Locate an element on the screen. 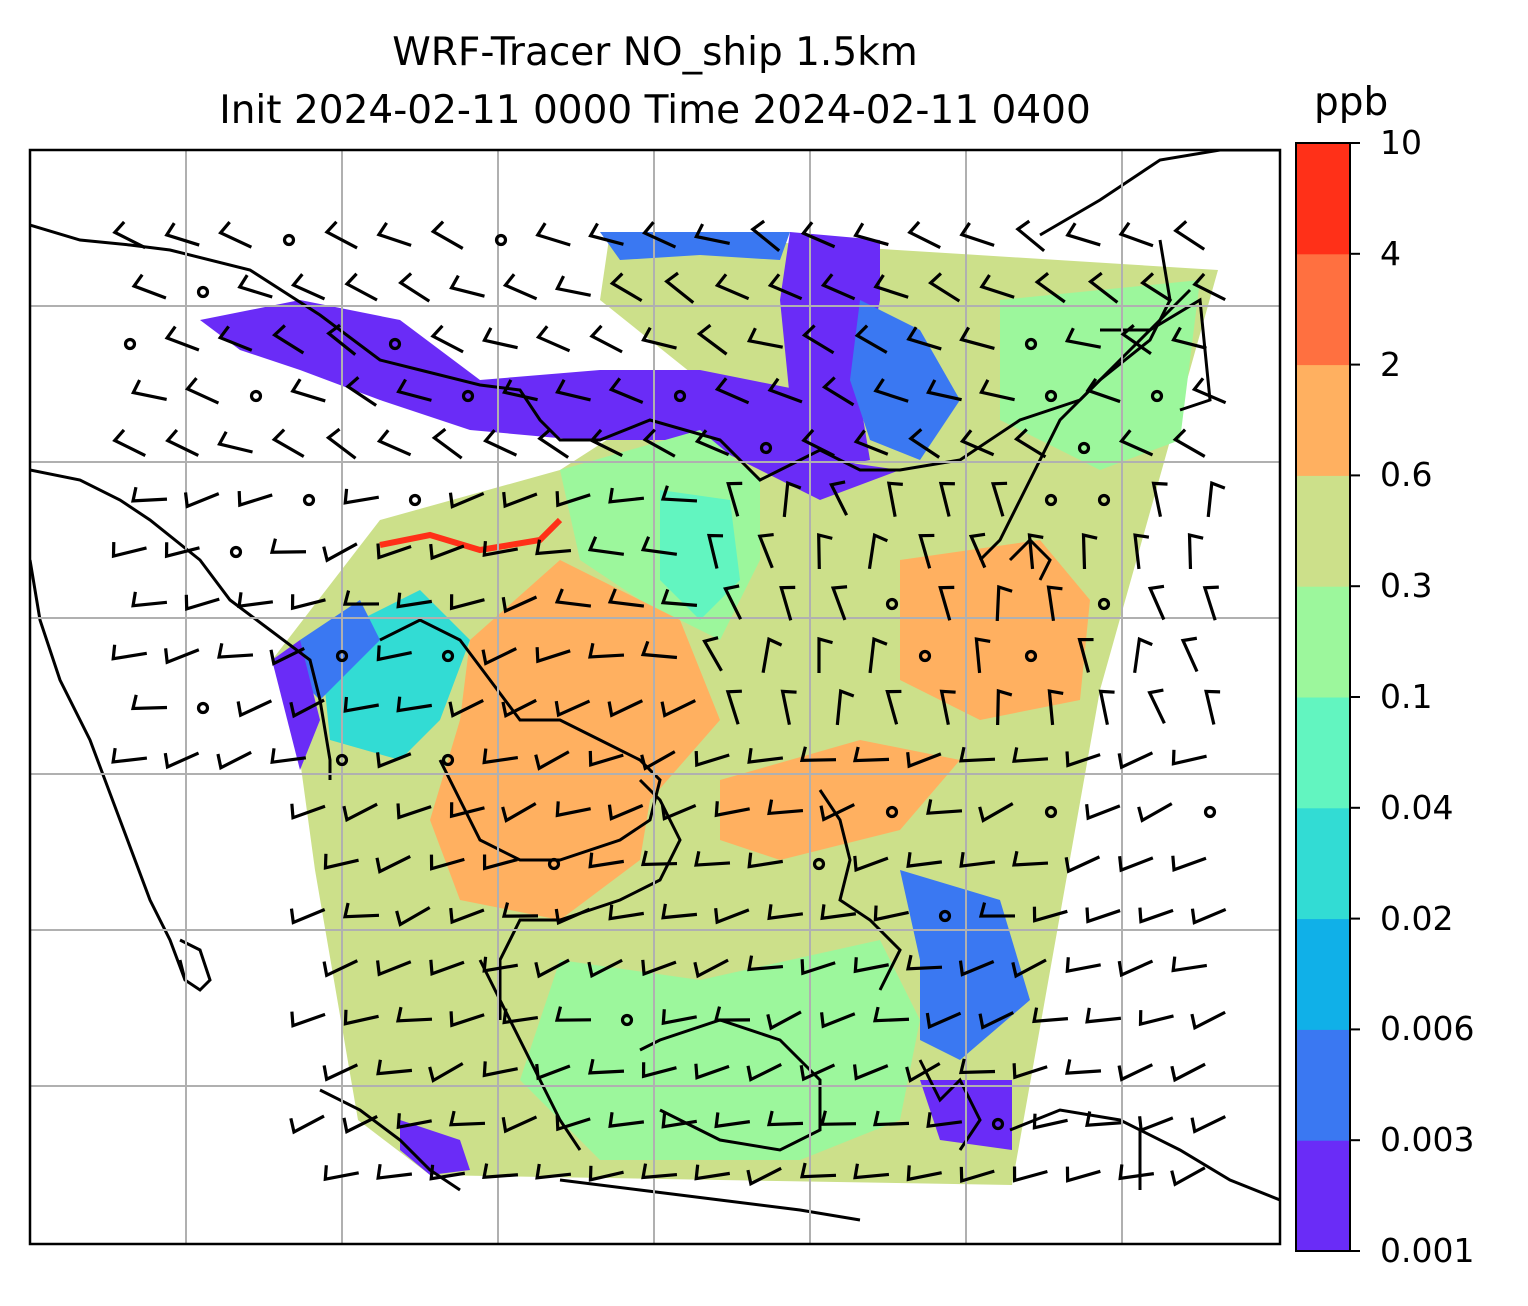 The height and width of the screenshot is (1306, 1528). colorbar-tick-label: 4 is located at coordinates (1390, 253).